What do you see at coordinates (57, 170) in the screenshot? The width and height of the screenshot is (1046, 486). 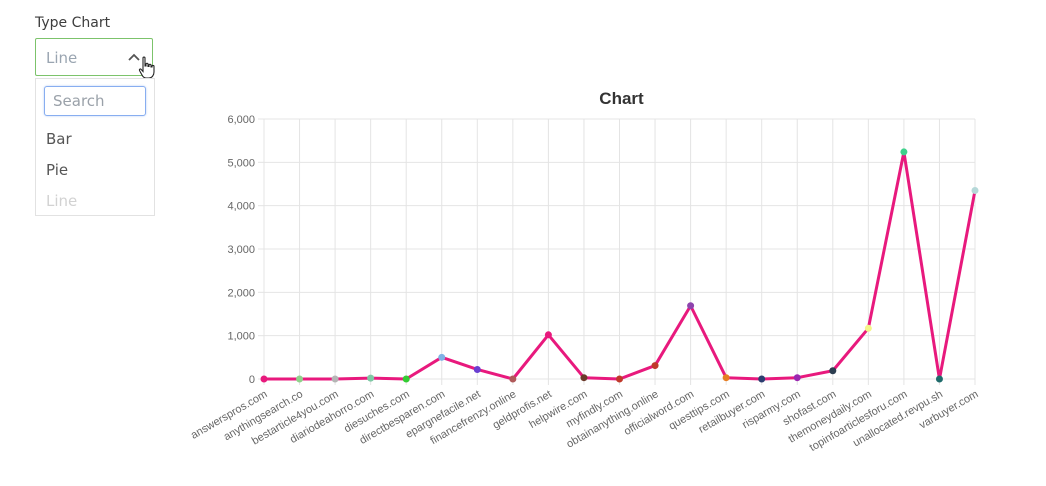 I see `option-pie: Pie` at bounding box center [57, 170].